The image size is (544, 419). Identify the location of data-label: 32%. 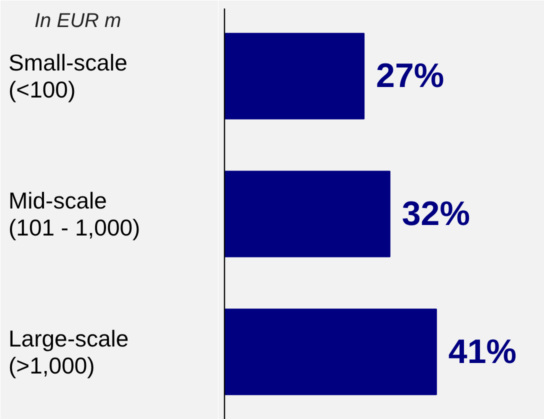
(436, 214).